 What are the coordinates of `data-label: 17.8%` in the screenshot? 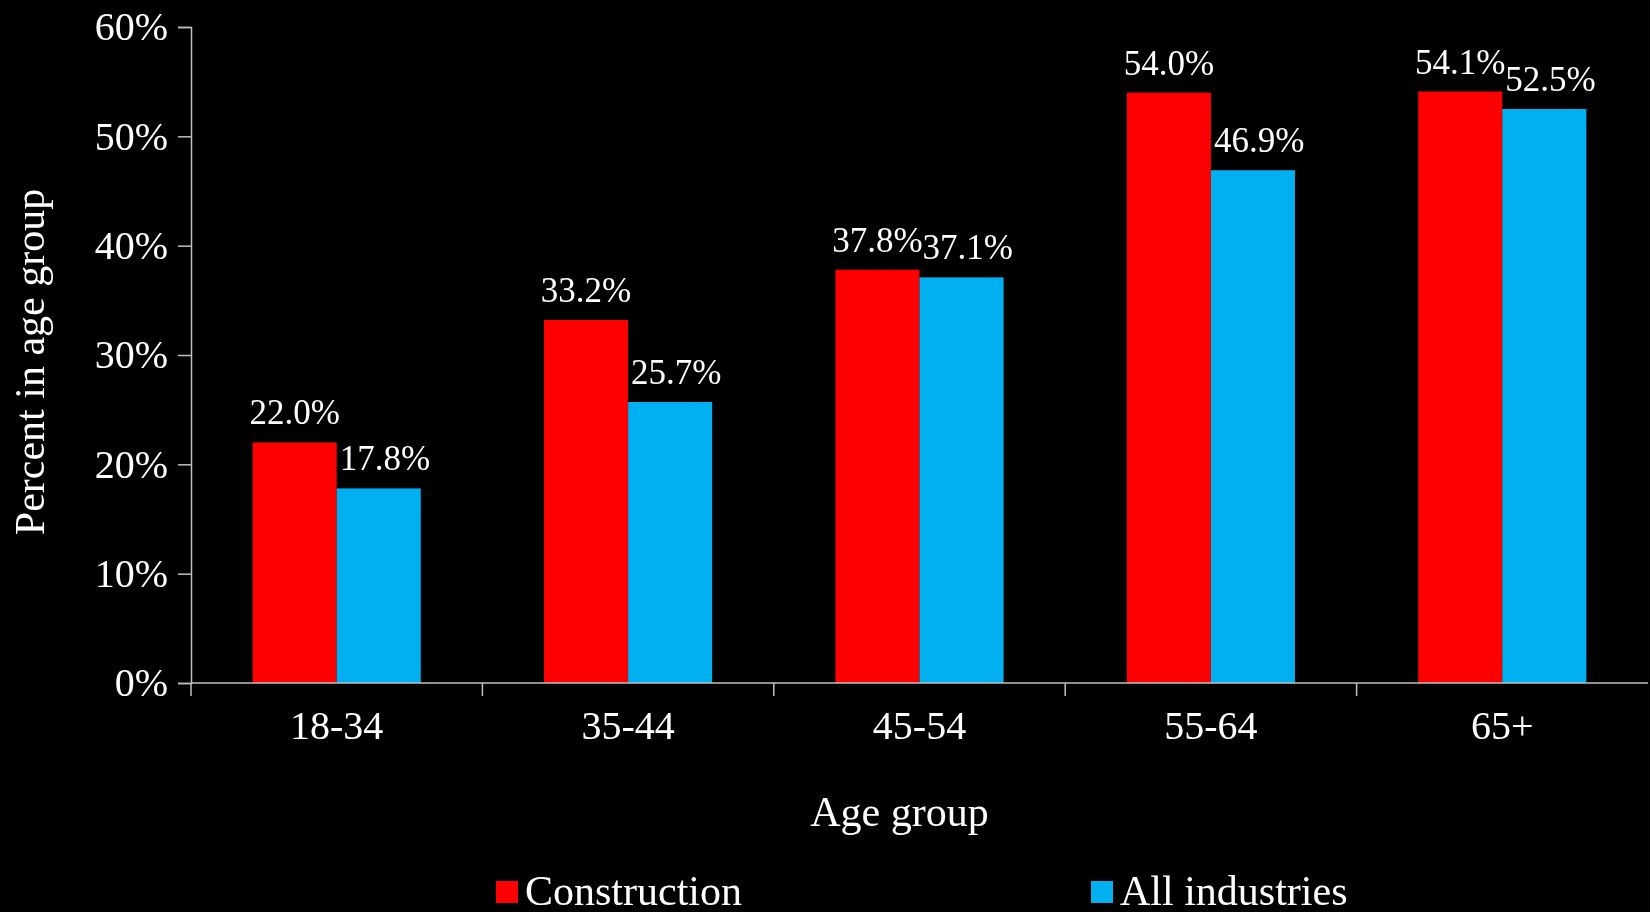 It's located at (385, 459).